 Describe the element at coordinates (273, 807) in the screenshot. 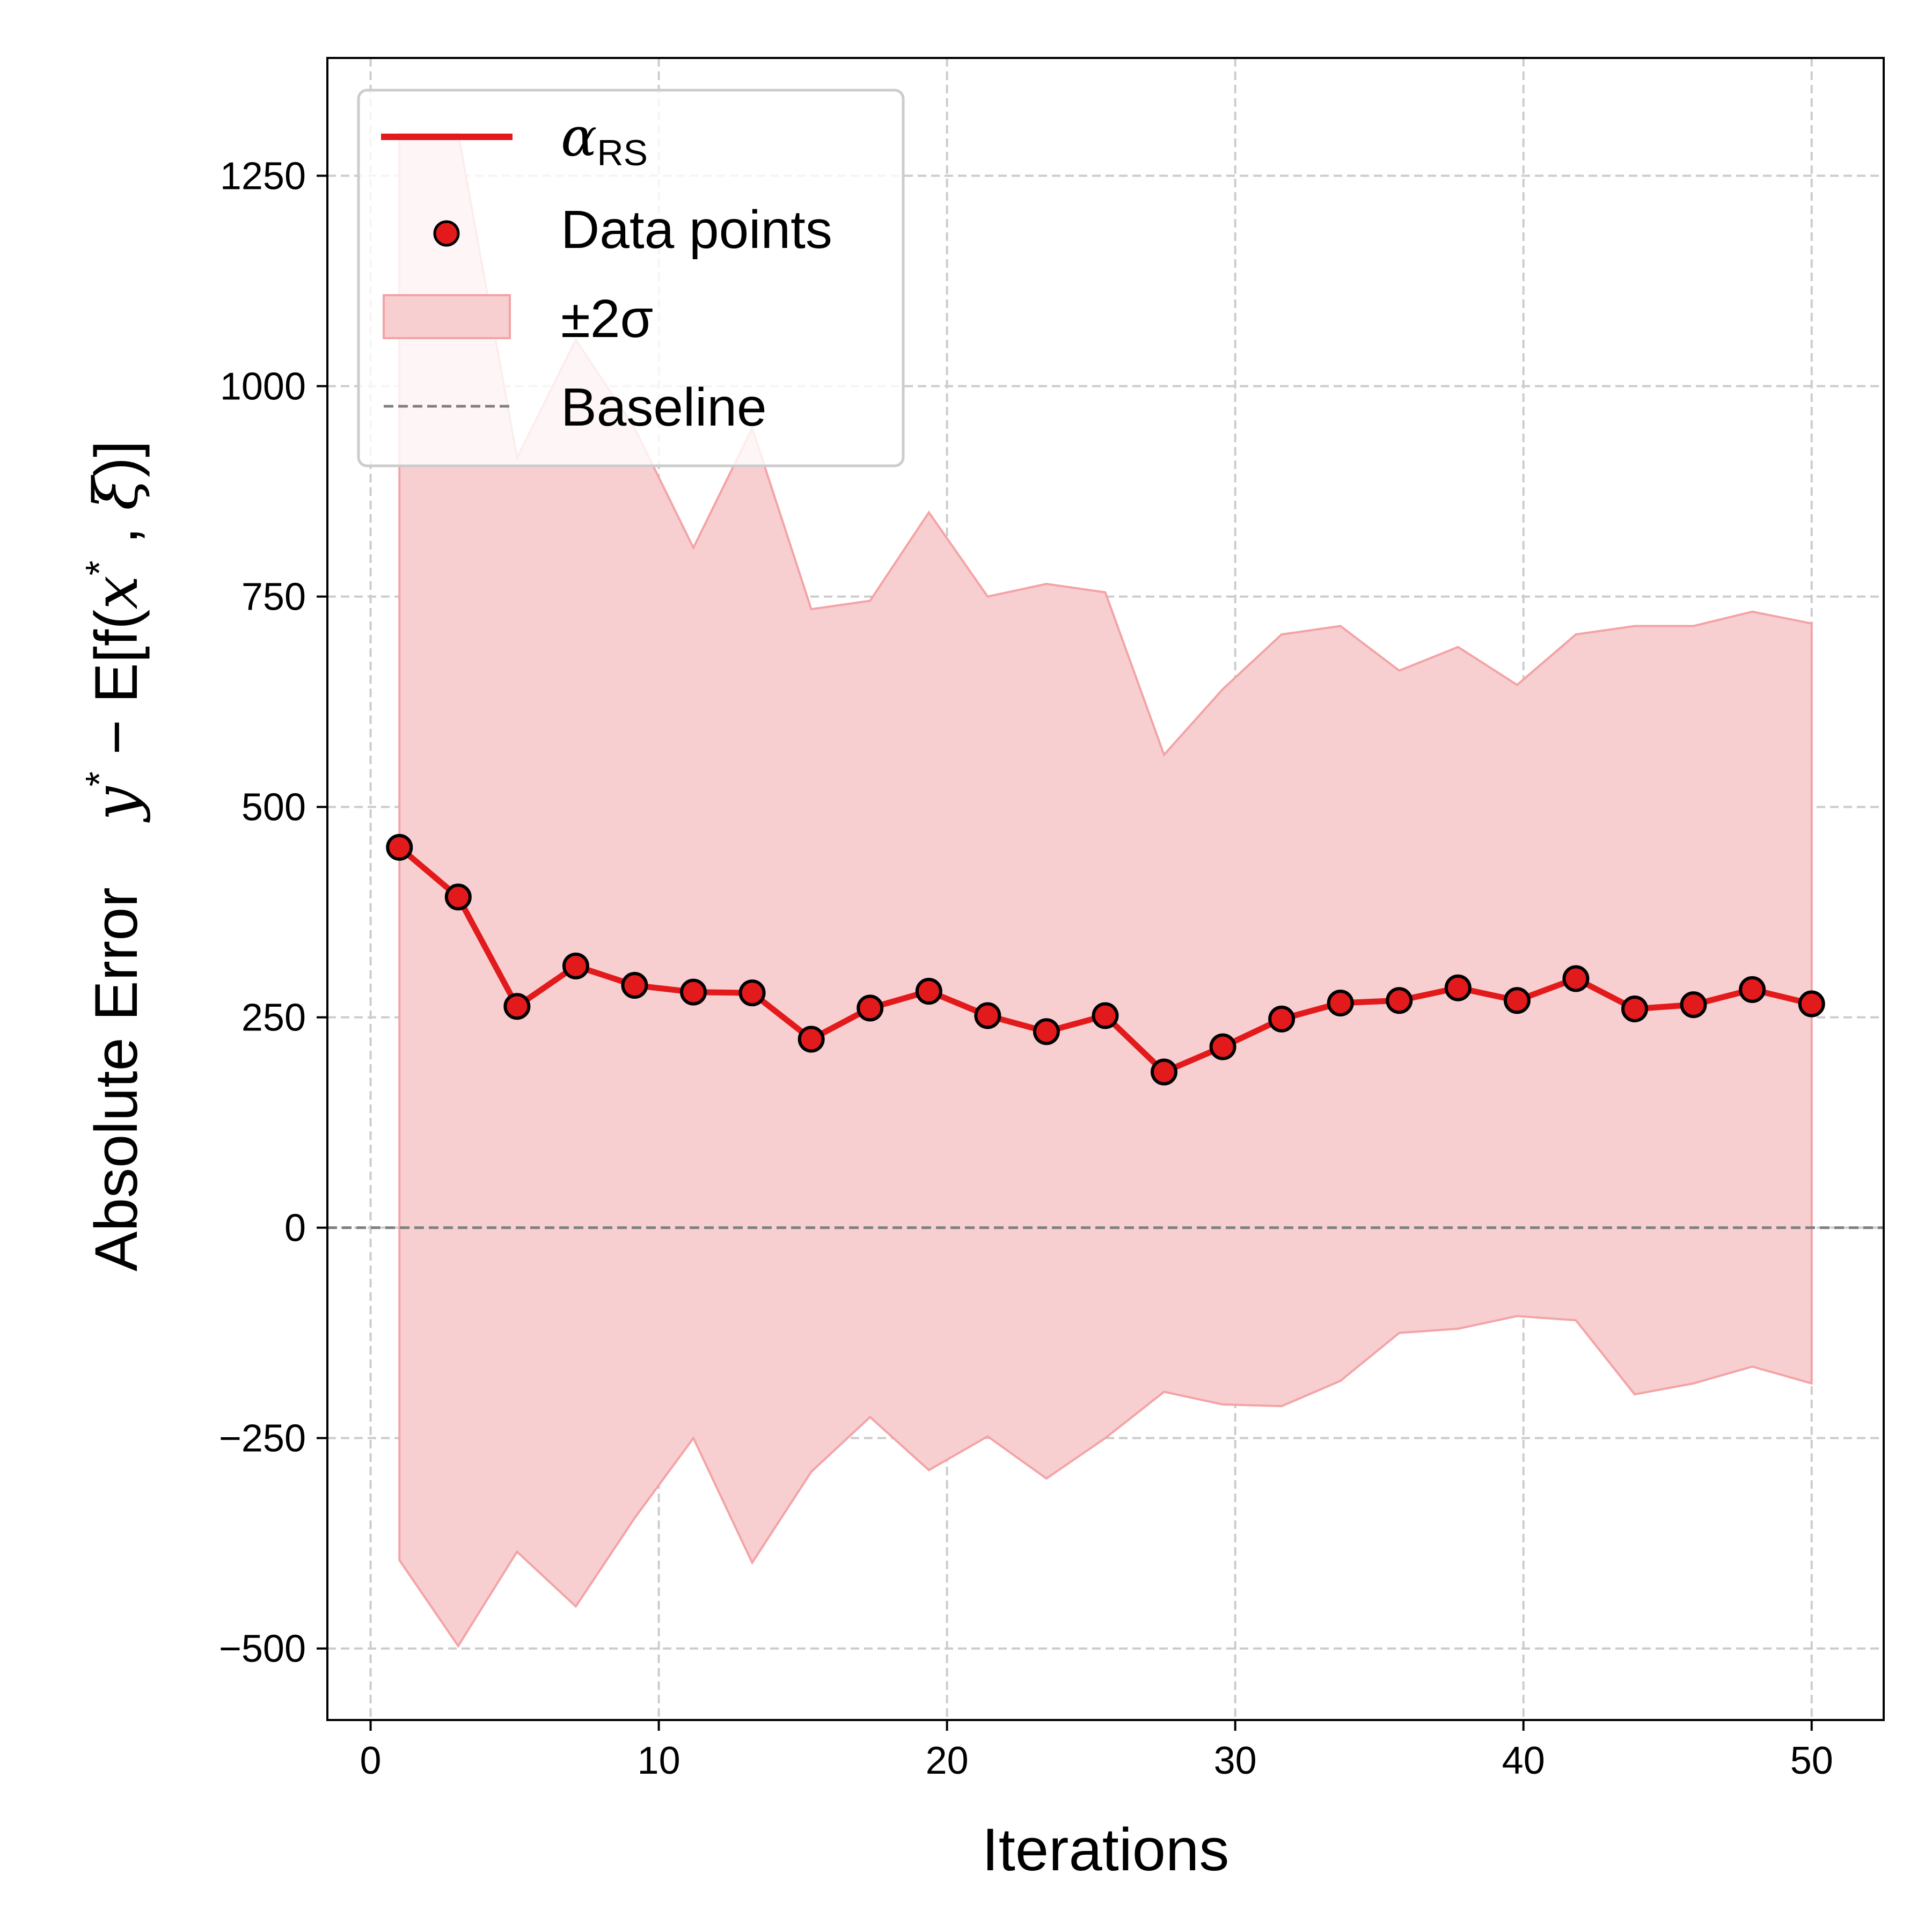

I see `y-tick-label: 500` at that location.